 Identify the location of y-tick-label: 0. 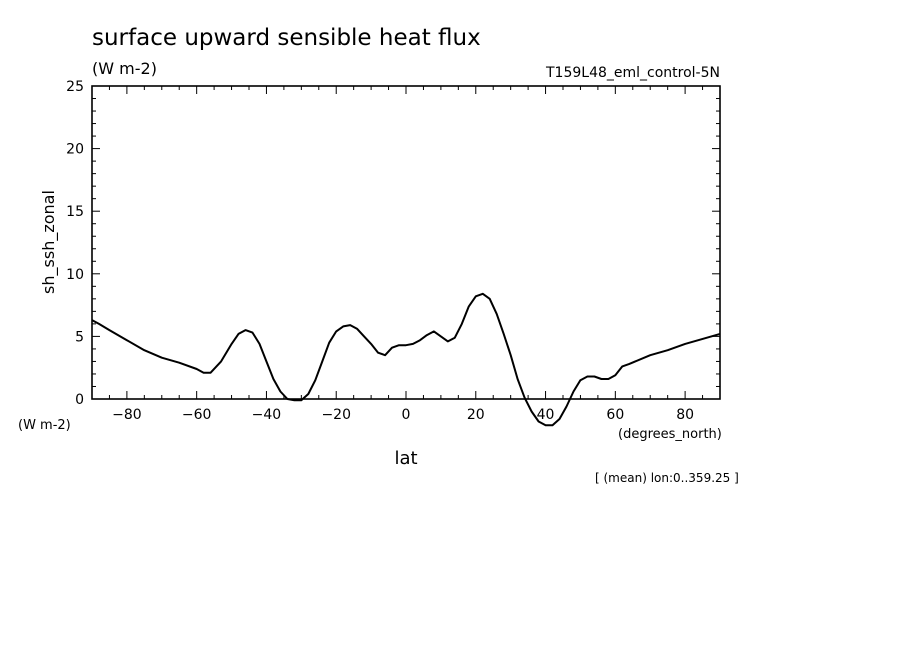
(79, 400).